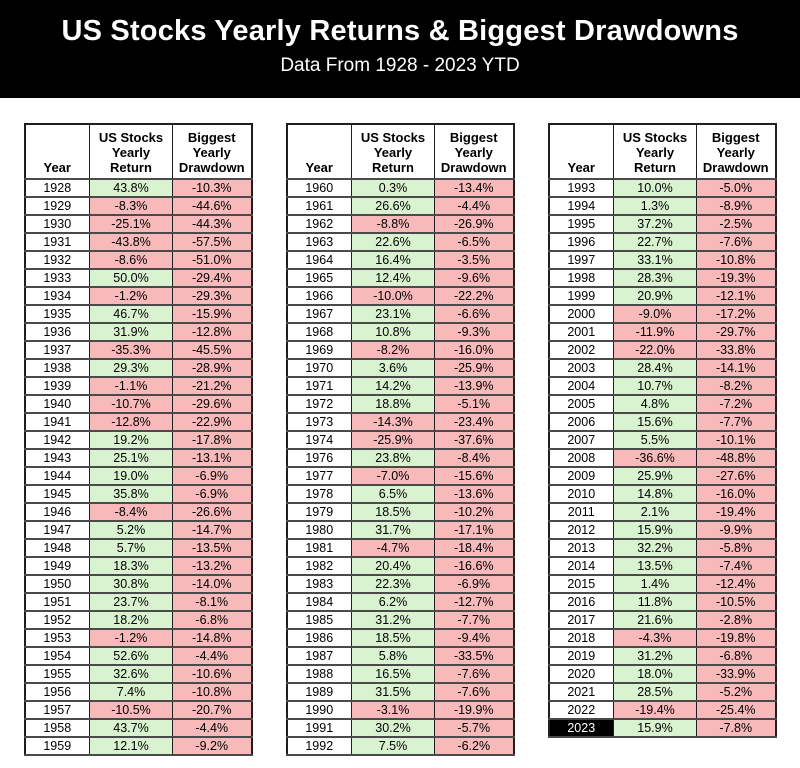 This screenshot has width=800, height=768. I want to click on drawdown-cell: -10.6%, so click(212, 674).